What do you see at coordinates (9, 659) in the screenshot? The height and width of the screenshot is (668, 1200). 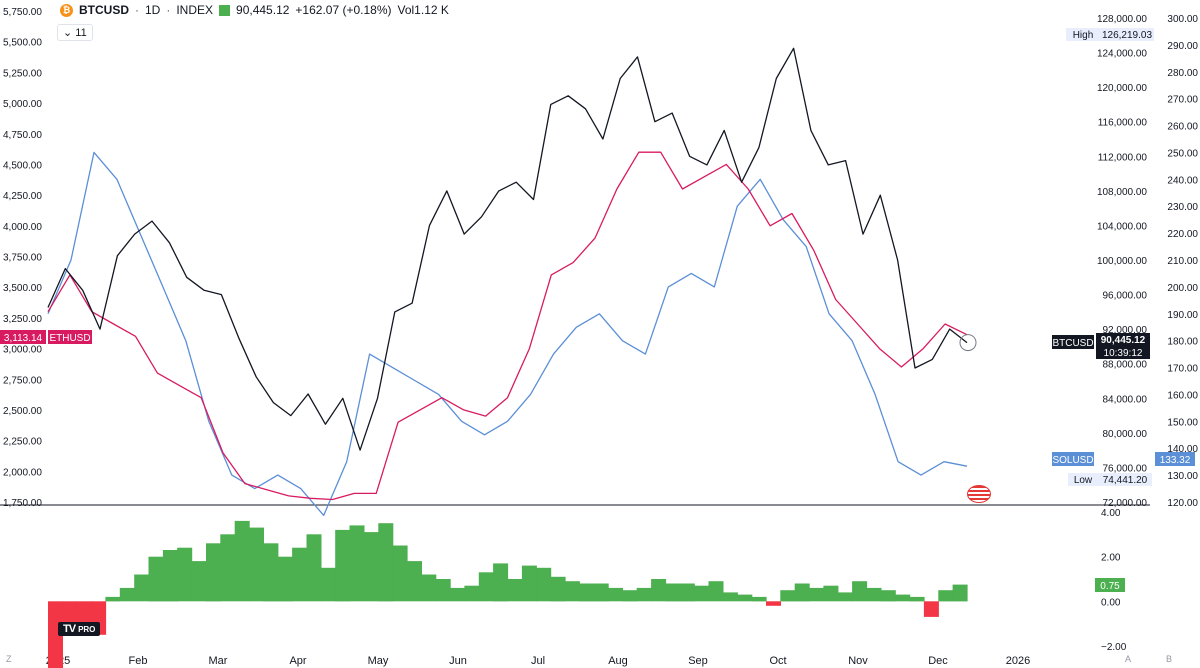 I see `timezone-toggle: Z` at bounding box center [9, 659].